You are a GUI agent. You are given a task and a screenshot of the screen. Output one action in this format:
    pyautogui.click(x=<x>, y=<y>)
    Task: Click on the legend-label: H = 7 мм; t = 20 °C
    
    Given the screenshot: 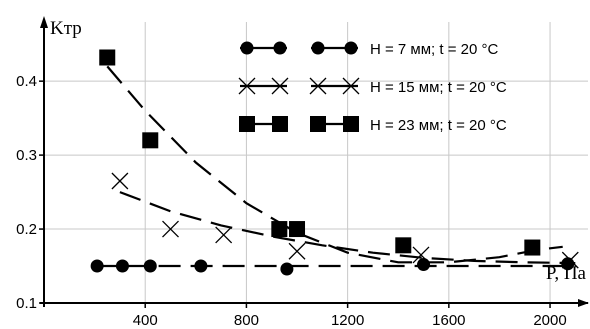 What is the action you would take?
    pyautogui.click(x=434, y=49)
    